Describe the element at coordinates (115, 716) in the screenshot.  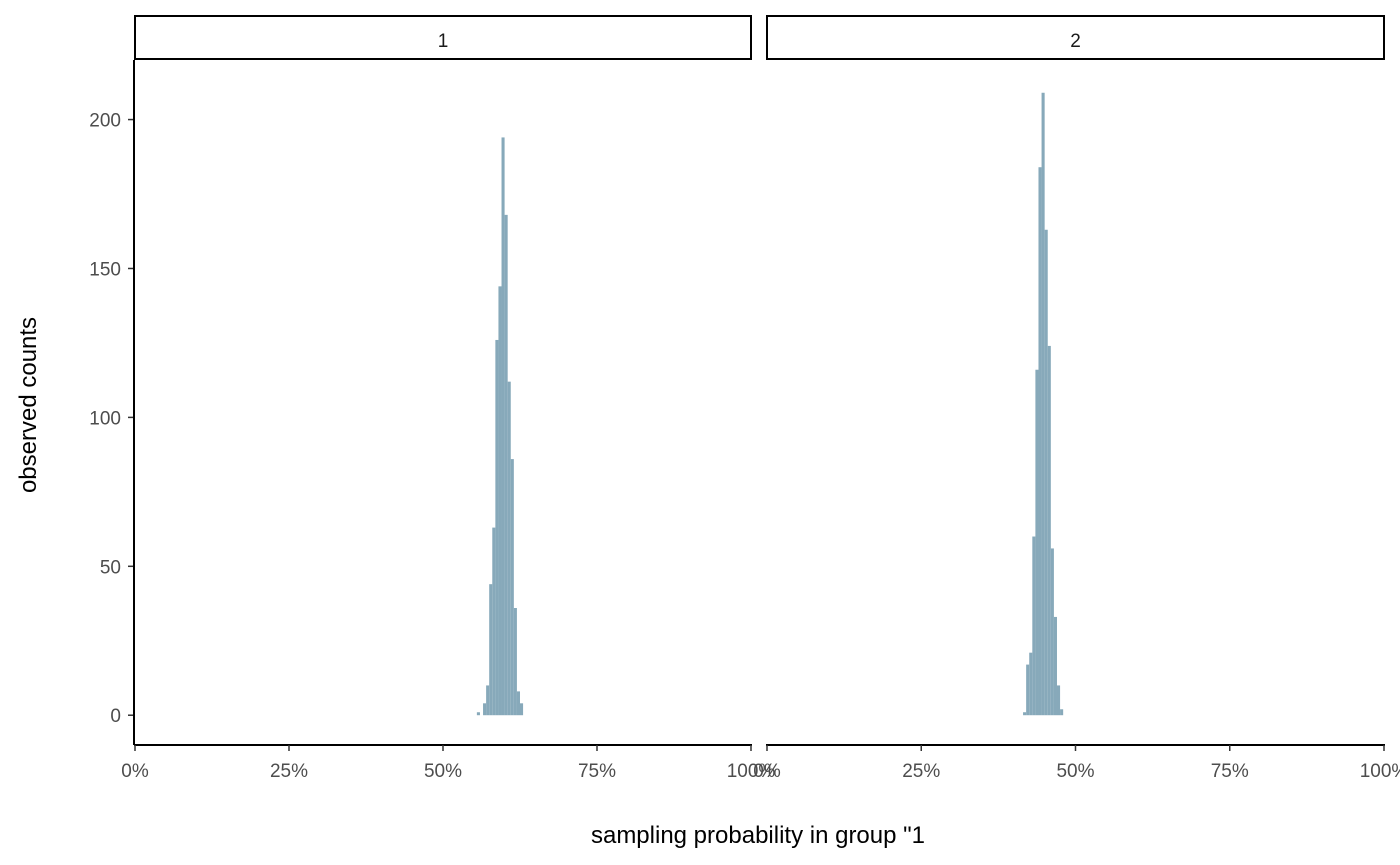
I see `y-tick-label: 0` at that location.